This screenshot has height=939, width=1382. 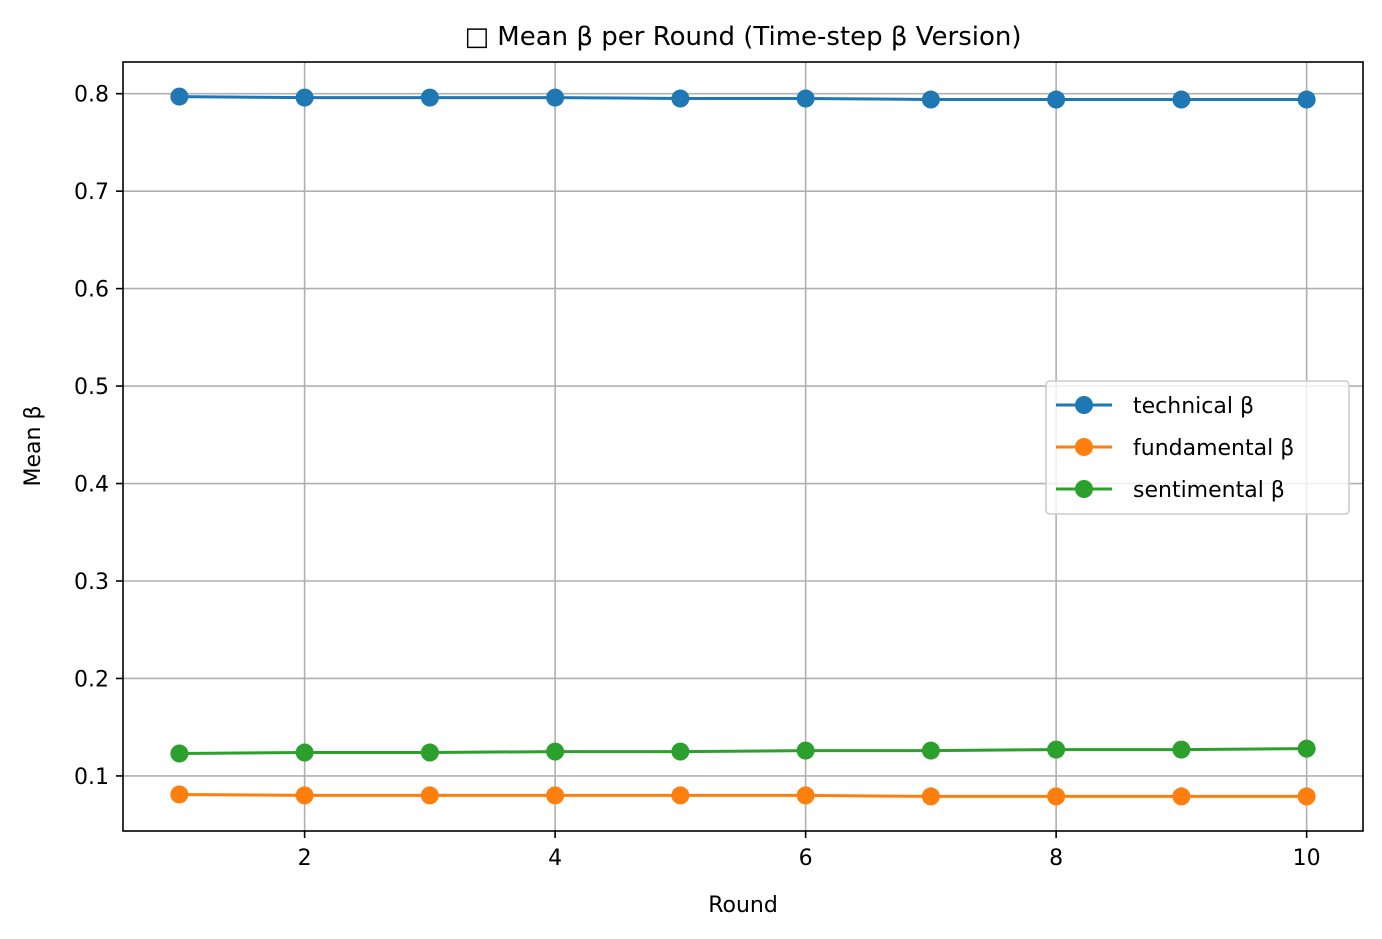 I want to click on legend-label: sentimental β, so click(x=1209, y=490).